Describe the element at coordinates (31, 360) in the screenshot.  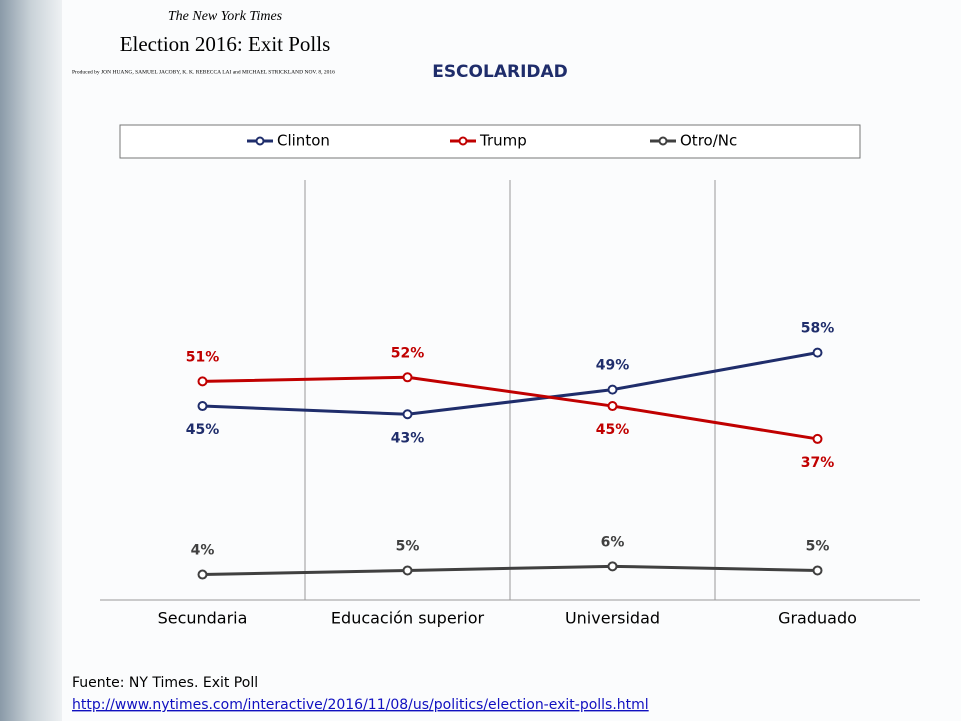
I see `decor-strip` at that location.